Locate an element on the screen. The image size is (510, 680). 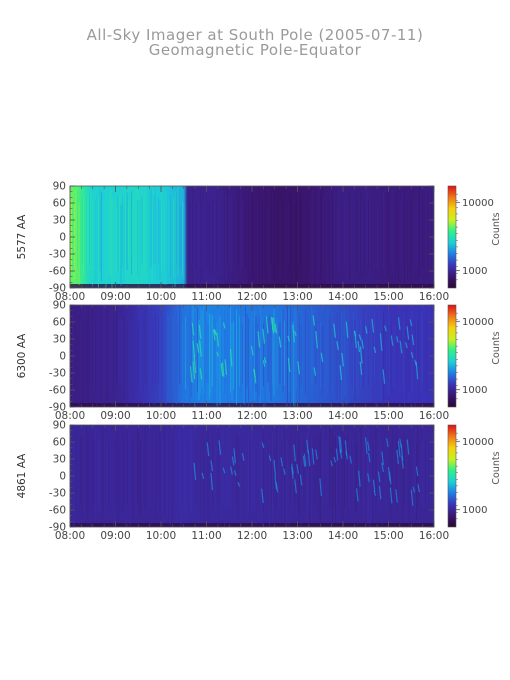
y-axis-label: 5577 AA is located at coordinates (22, 237).